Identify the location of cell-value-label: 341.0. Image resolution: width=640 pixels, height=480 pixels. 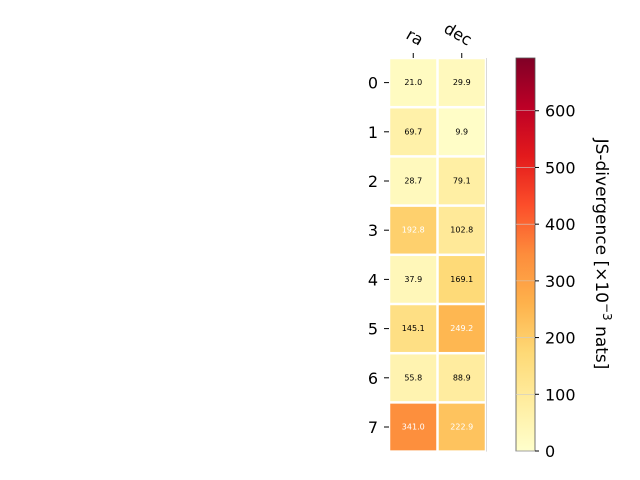
(413, 427).